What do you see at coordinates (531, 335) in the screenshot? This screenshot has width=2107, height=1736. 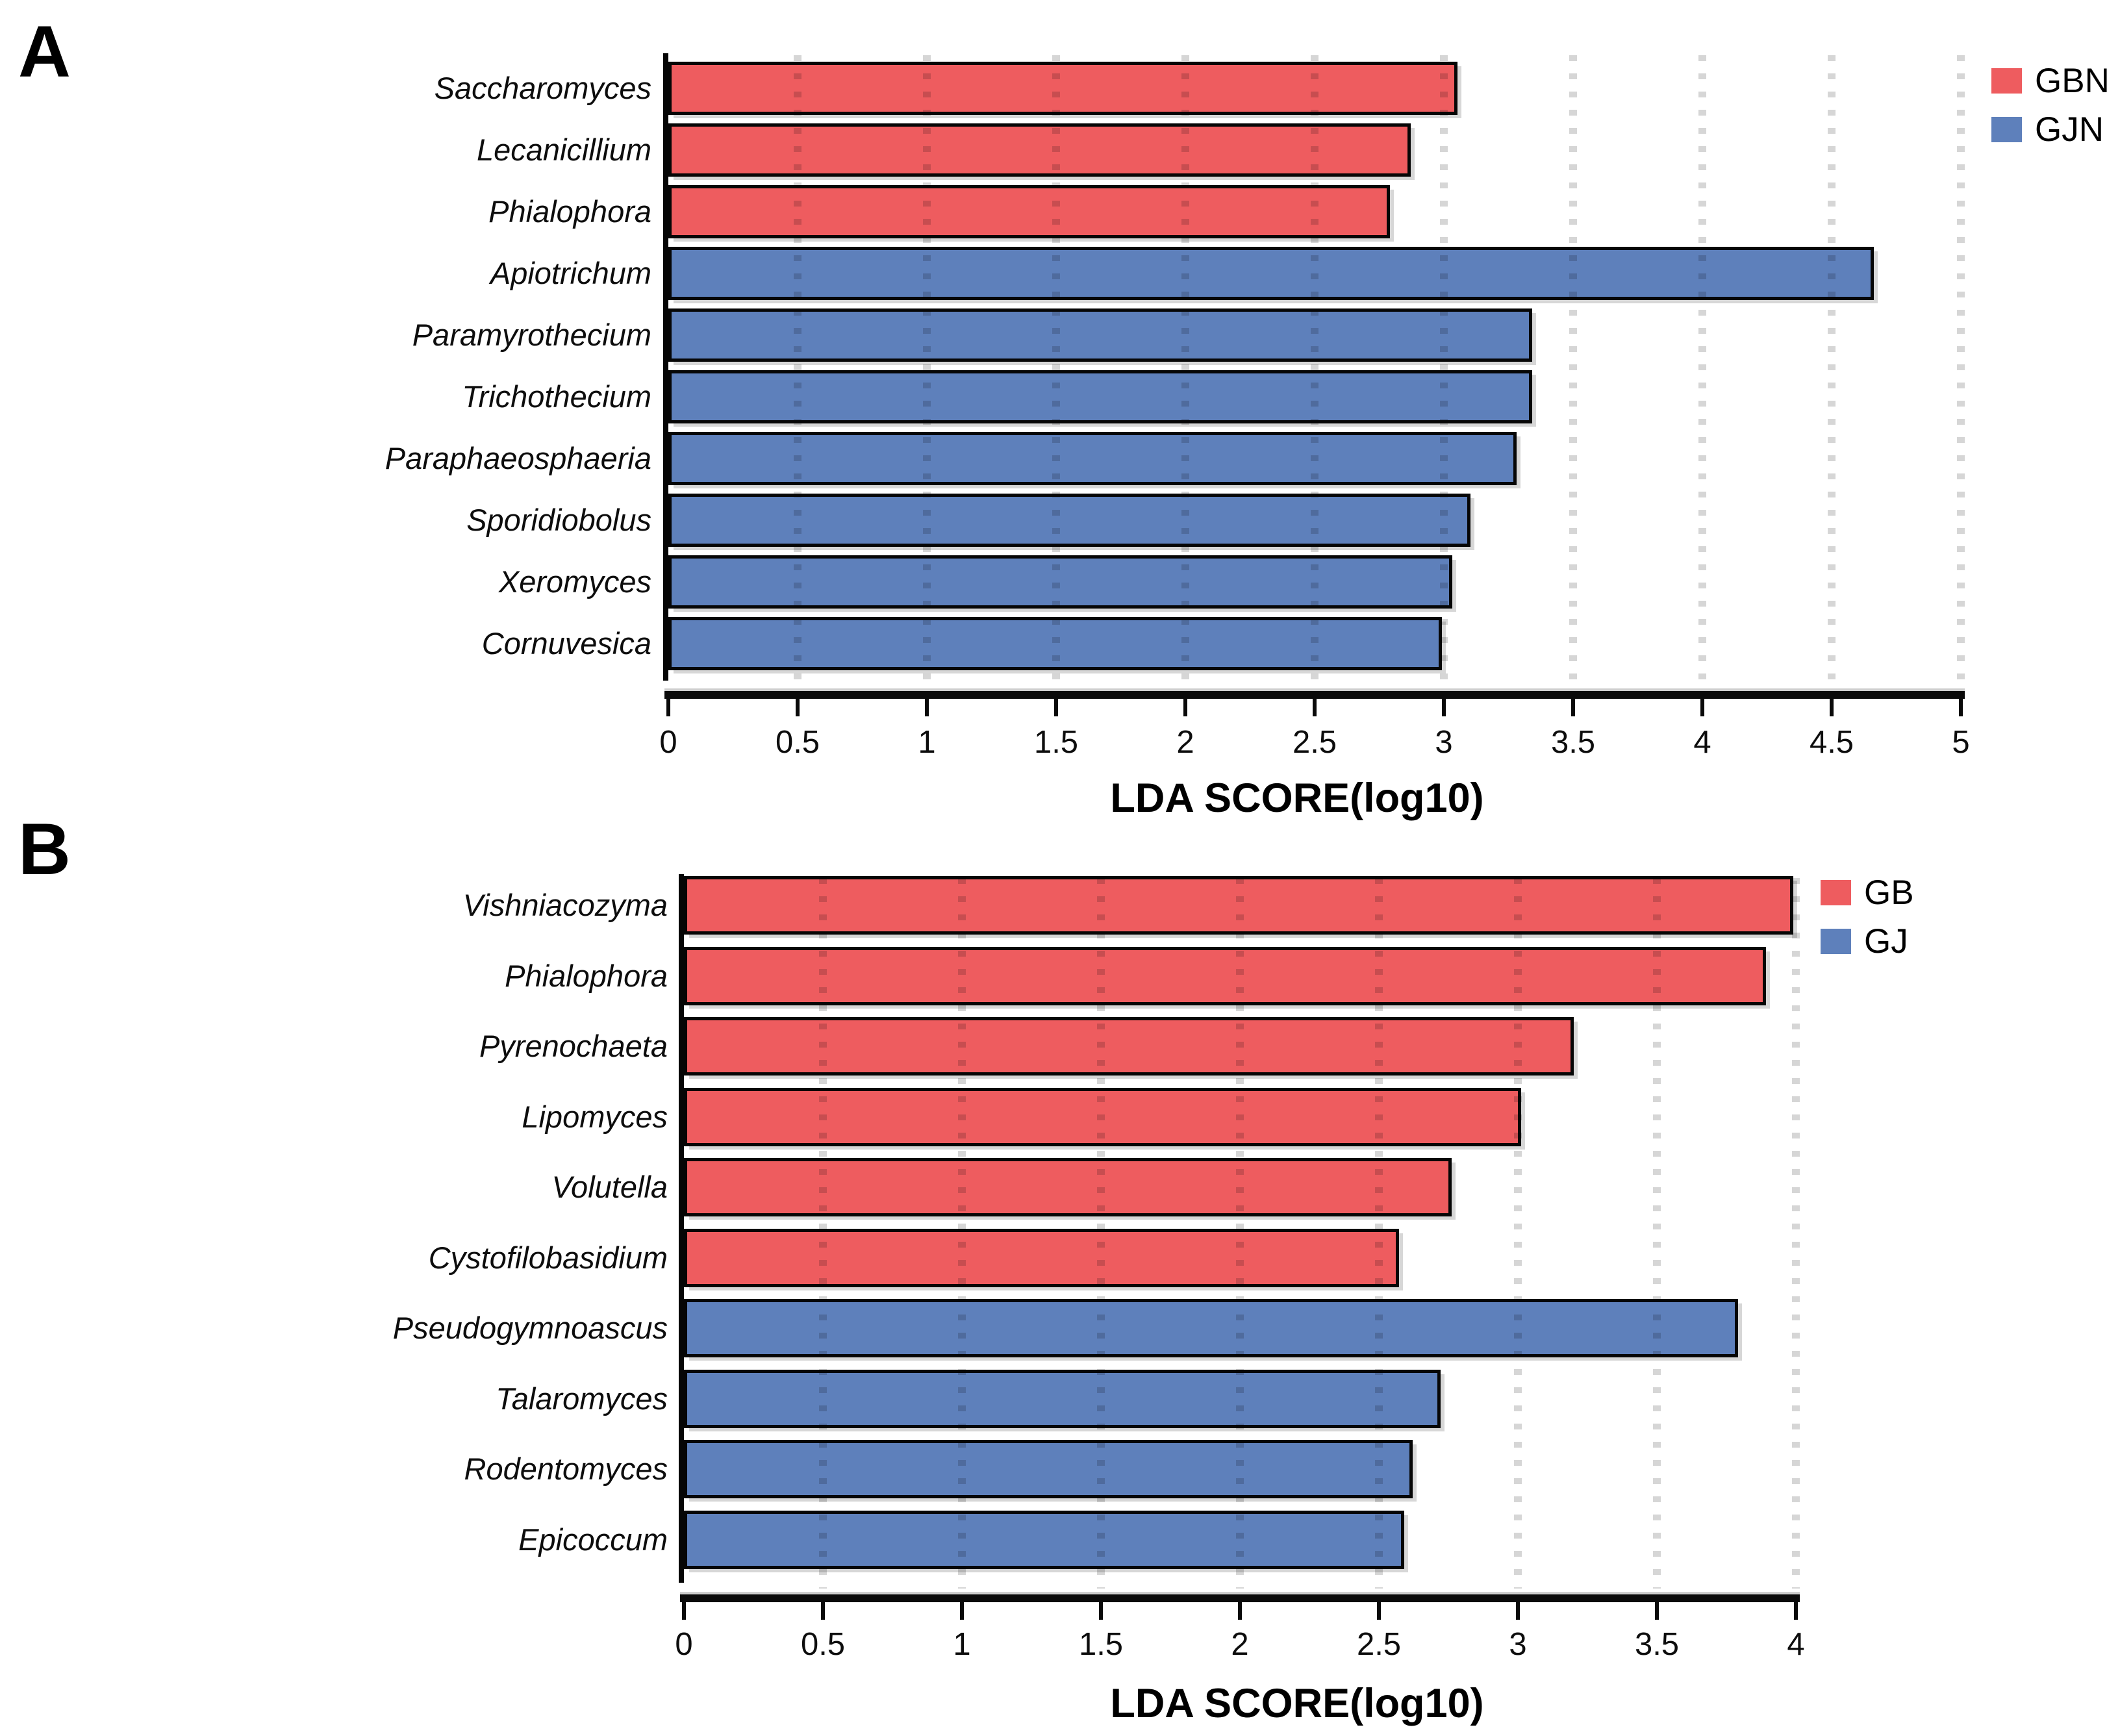 I see `taxon-label-paramyrothecium: Paramyrothecium` at bounding box center [531, 335].